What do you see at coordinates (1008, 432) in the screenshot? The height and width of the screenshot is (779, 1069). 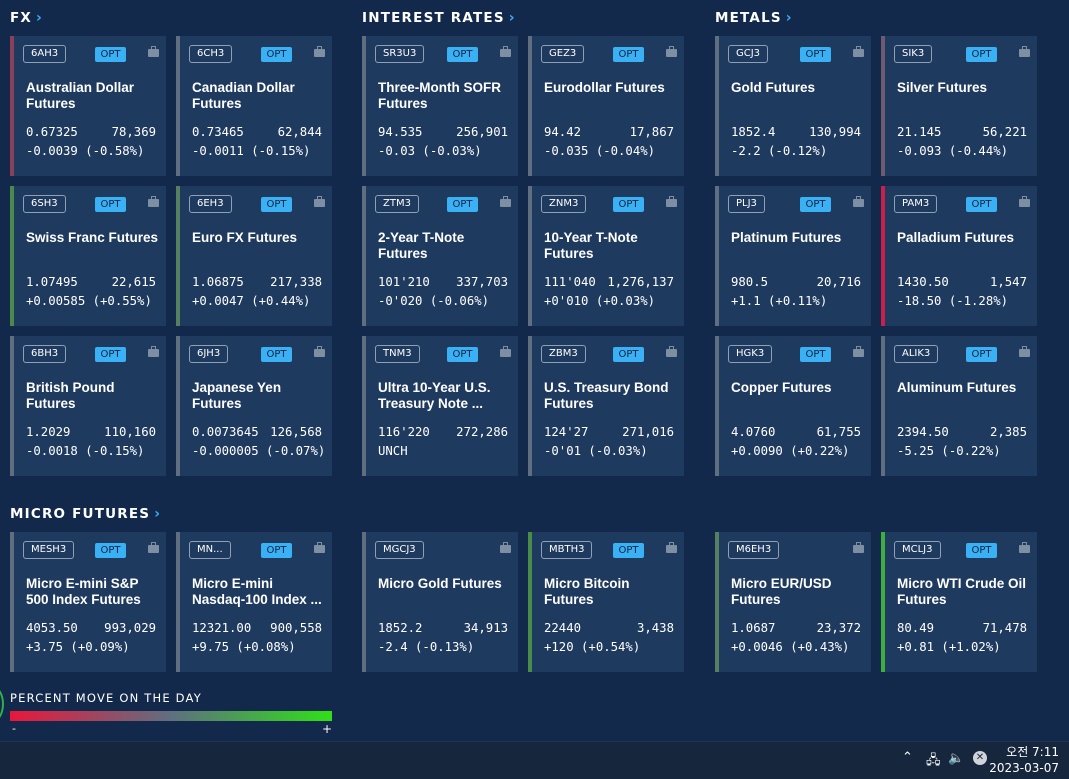 I see `volume: 2,385` at bounding box center [1008, 432].